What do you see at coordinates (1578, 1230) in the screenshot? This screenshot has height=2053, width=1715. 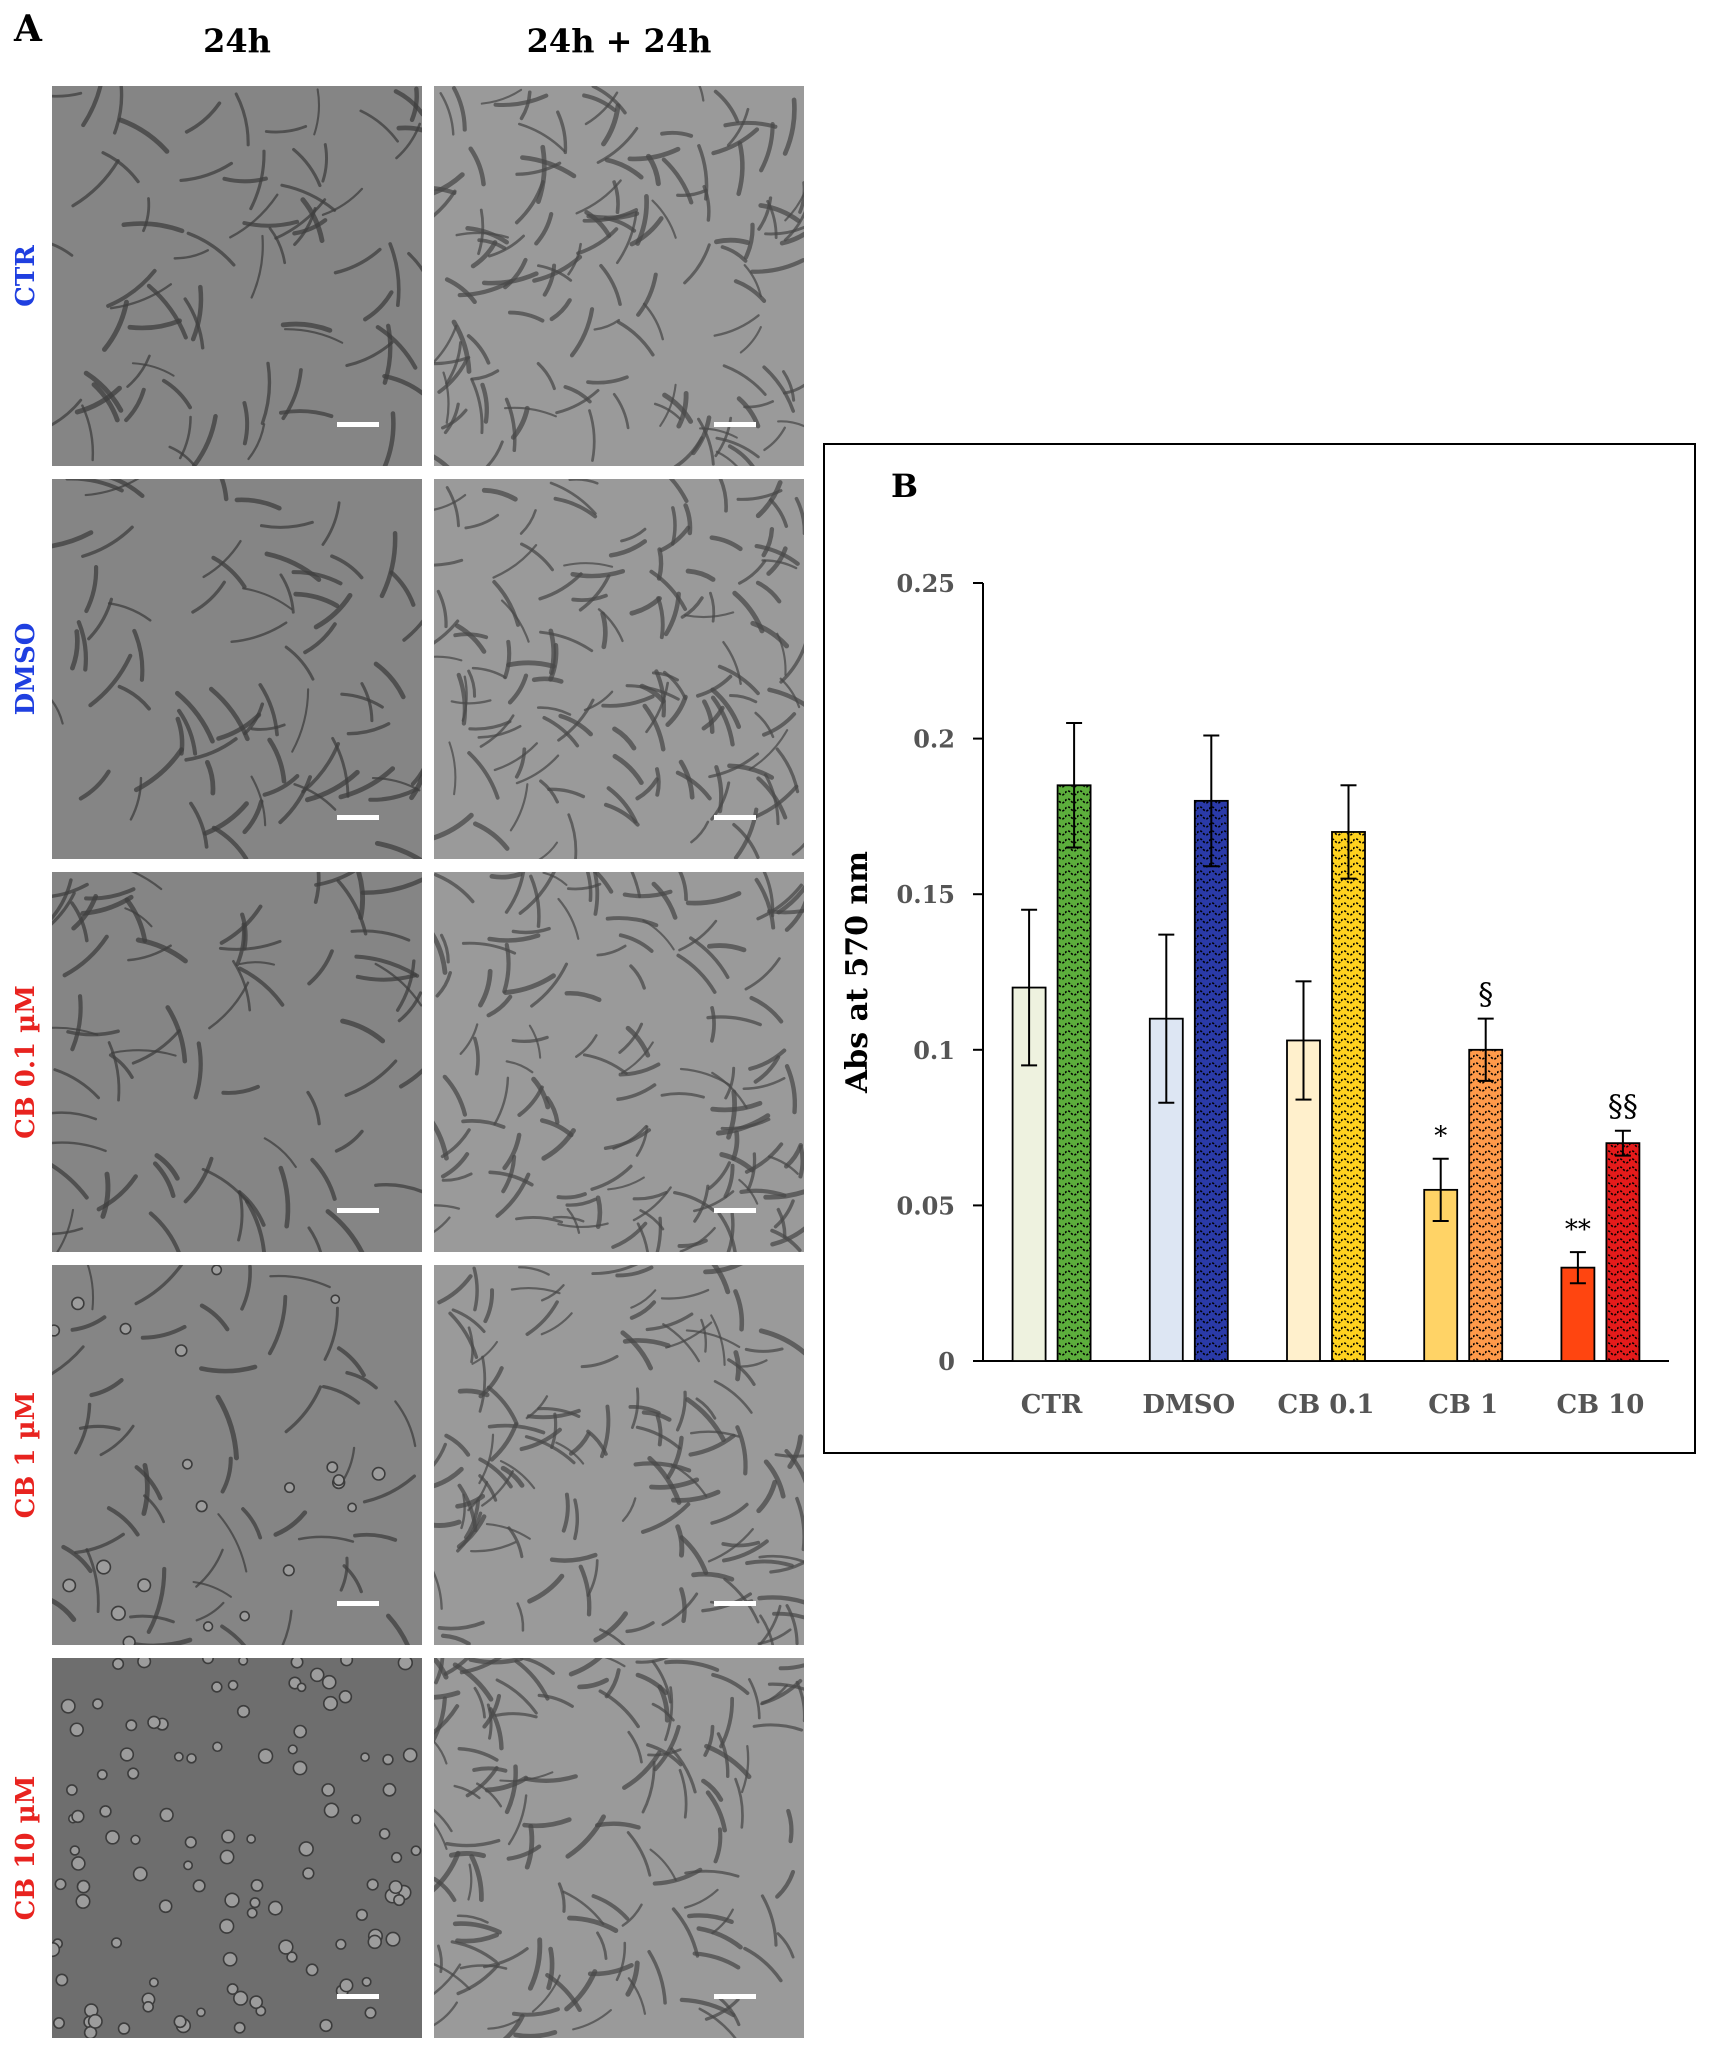 I see `annotation-s0-4: **` at bounding box center [1578, 1230].